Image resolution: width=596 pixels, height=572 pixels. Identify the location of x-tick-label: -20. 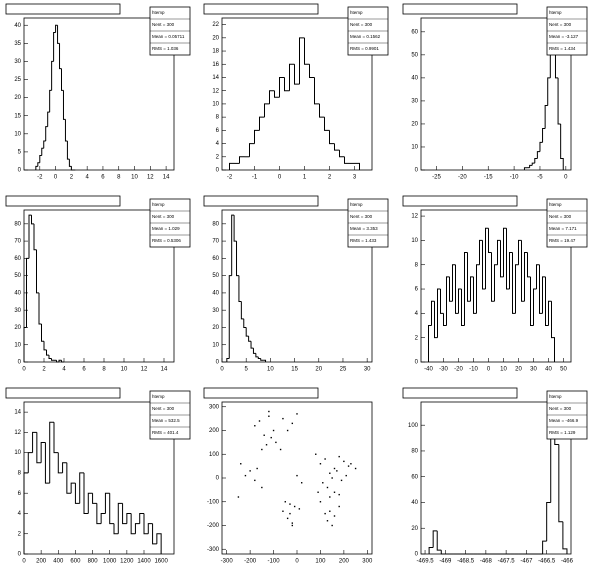
(462, 178).